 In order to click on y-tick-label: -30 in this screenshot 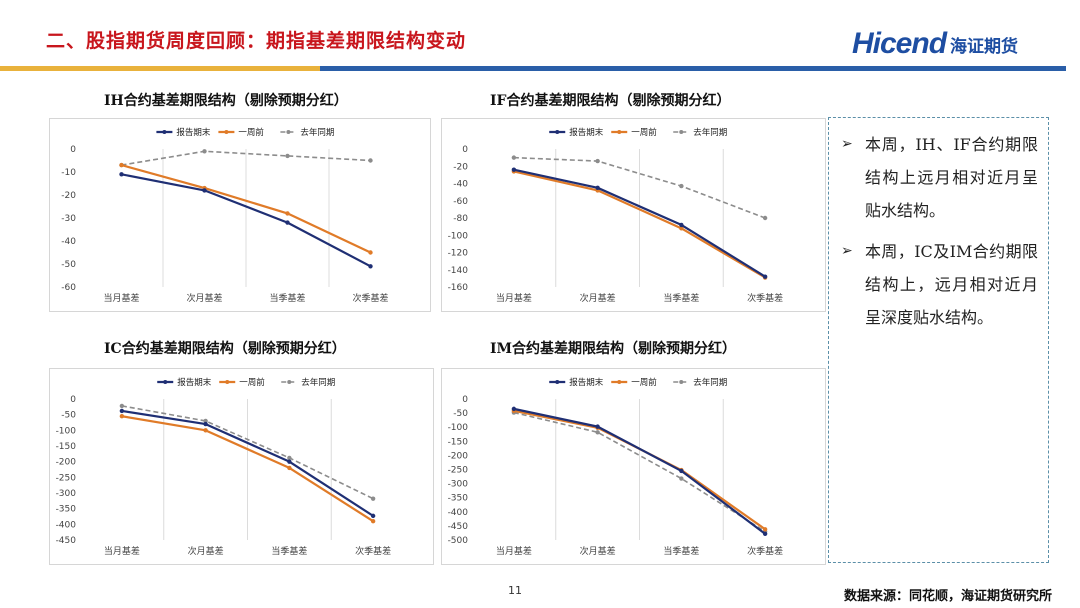, I will do `click(68, 219)`.